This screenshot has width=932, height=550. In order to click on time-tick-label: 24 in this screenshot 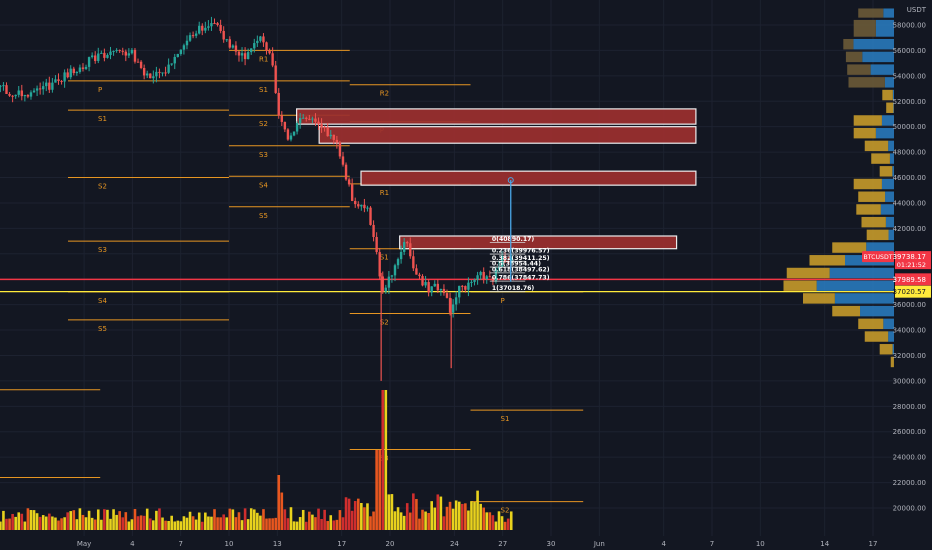, I will do `click(454, 544)`.